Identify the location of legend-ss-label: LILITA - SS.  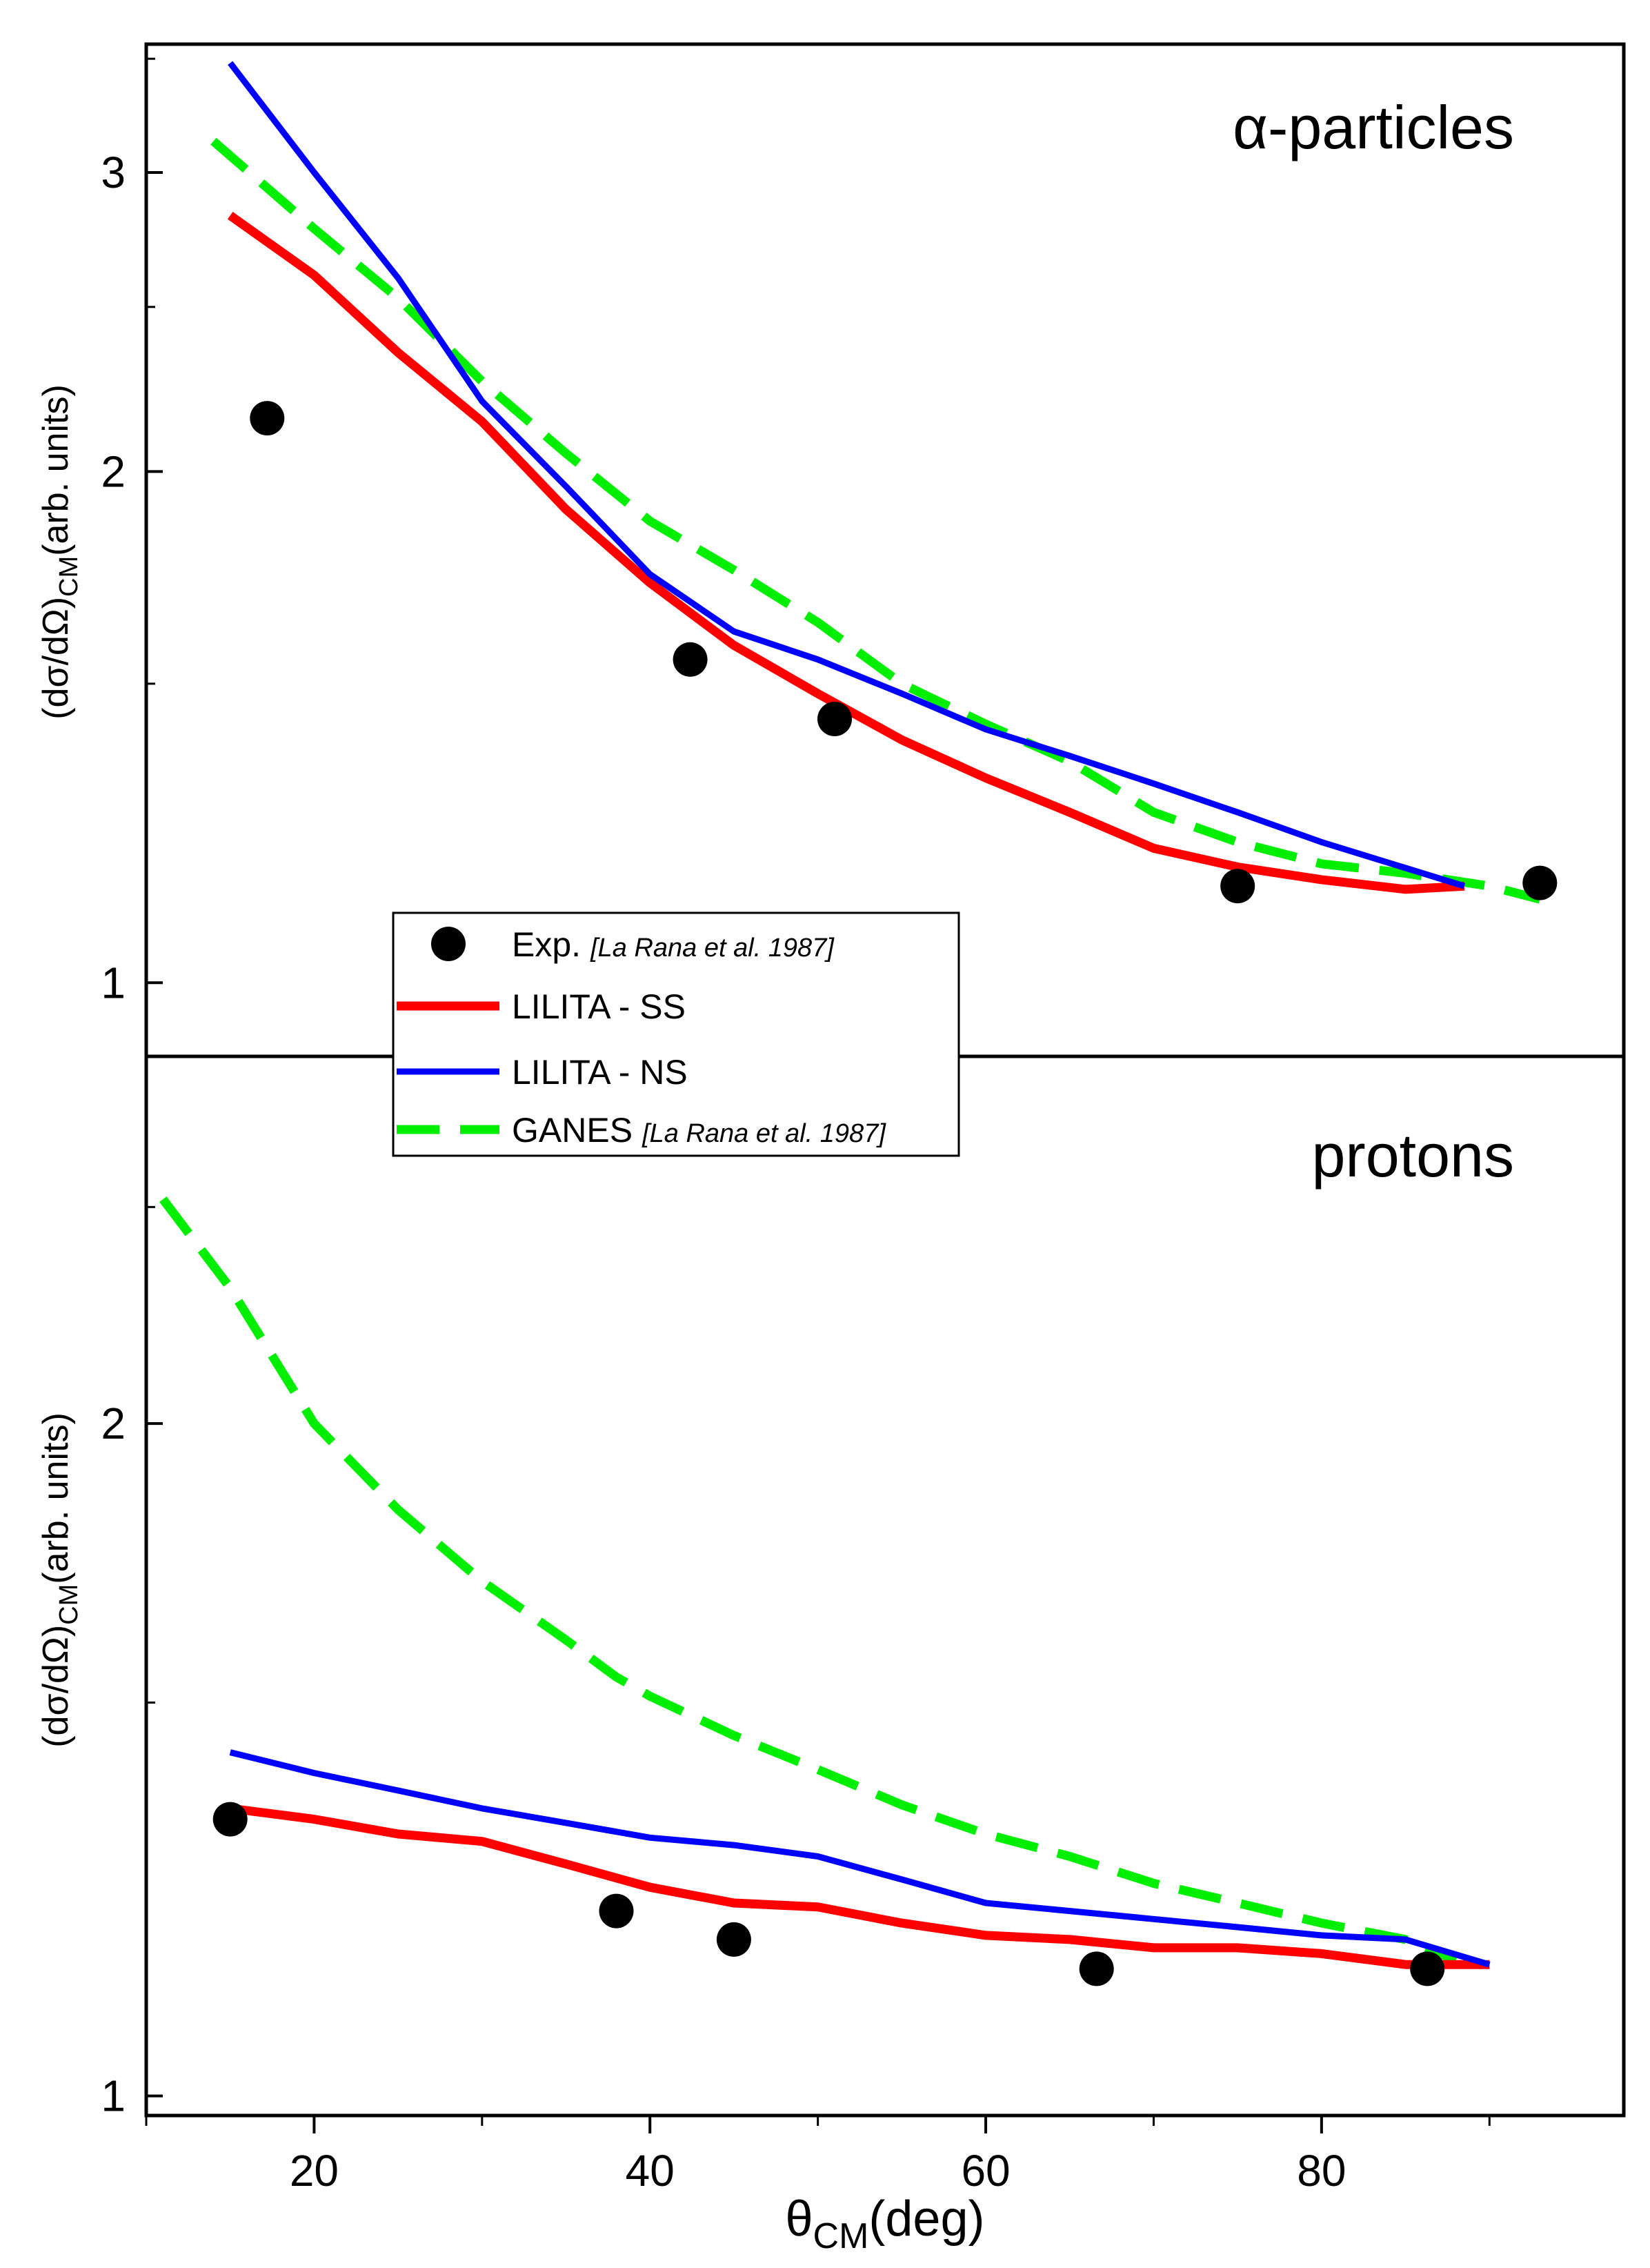
(599, 1006).